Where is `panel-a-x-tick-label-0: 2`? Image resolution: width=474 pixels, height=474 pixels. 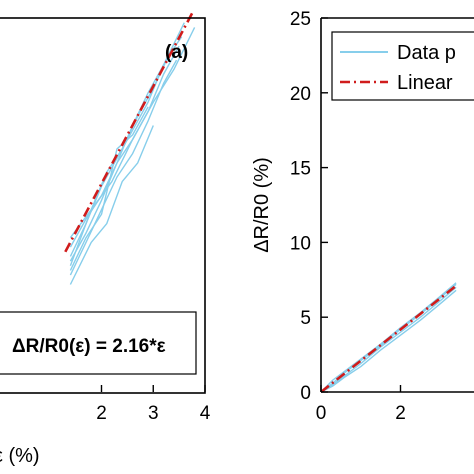 panel-a-x-tick-label-0: 2 is located at coordinates (101, 413).